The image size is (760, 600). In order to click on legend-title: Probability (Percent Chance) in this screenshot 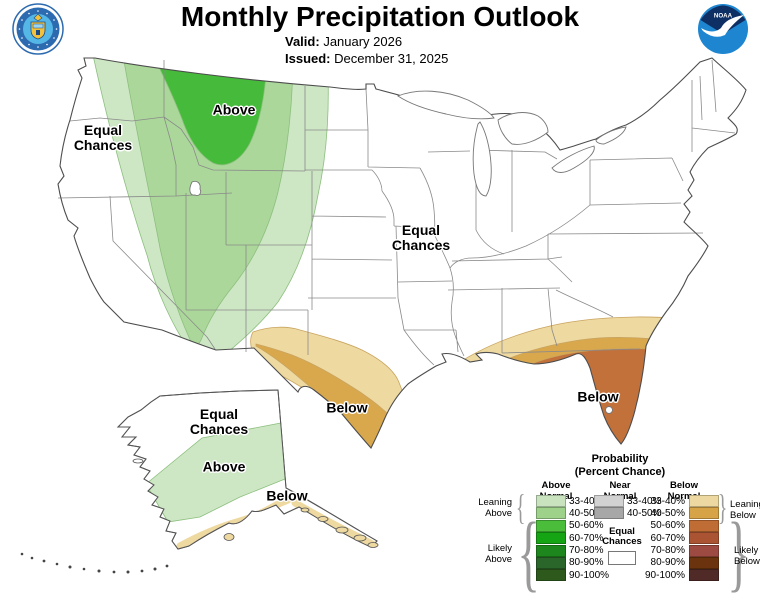, I will do `click(620, 465)`.